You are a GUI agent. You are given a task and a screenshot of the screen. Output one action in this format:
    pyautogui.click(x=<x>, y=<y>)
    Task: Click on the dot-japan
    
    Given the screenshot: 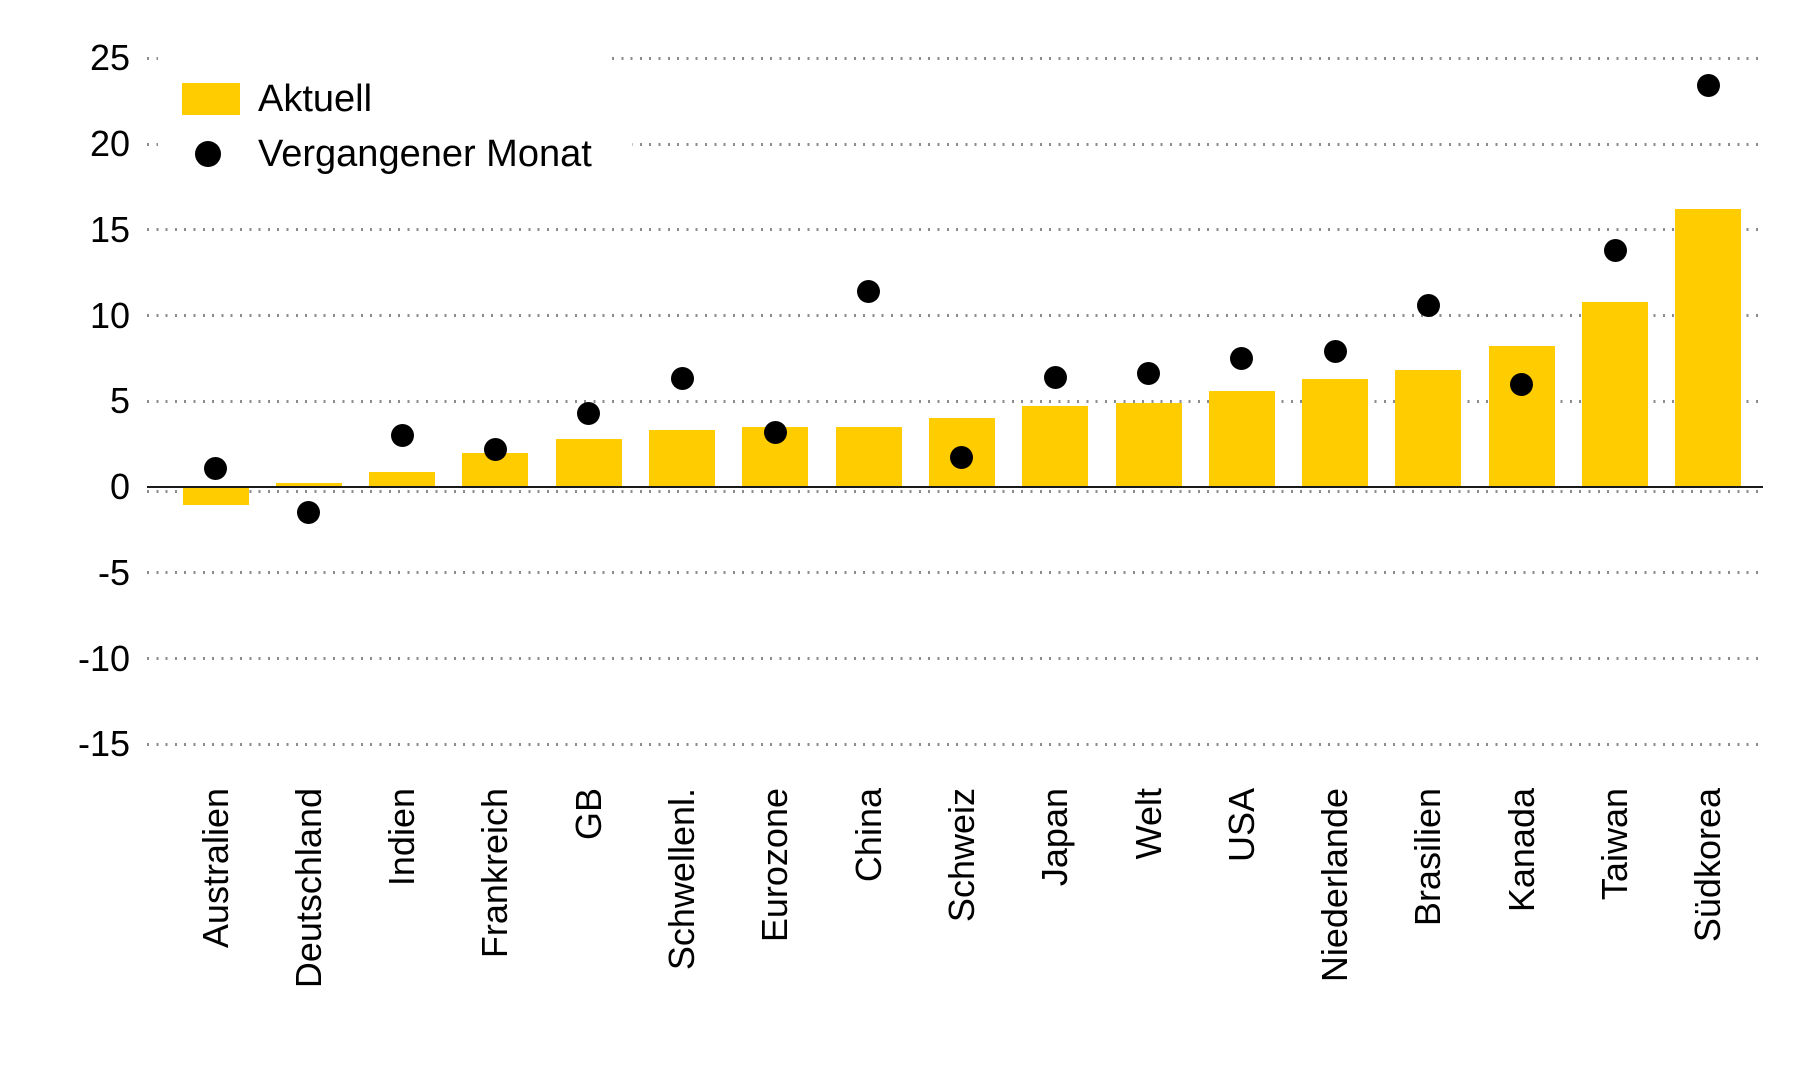 What is the action you would take?
    pyautogui.click(x=1055, y=377)
    